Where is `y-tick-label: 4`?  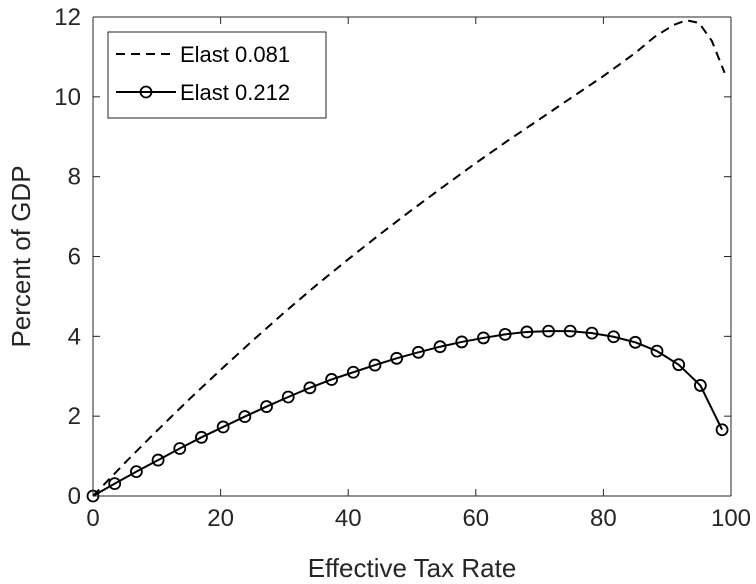
y-tick-label: 4 is located at coordinates (74, 336).